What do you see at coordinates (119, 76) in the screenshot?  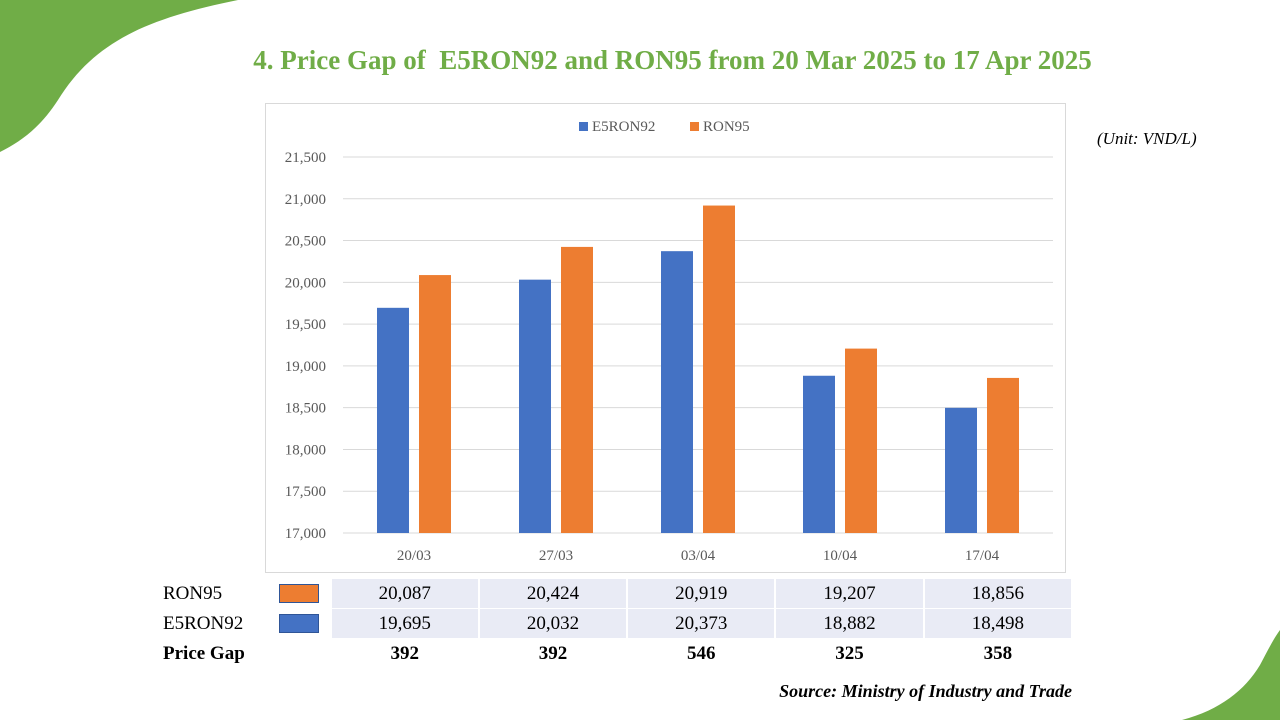 I see `corner-leaf-top-left` at bounding box center [119, 76].